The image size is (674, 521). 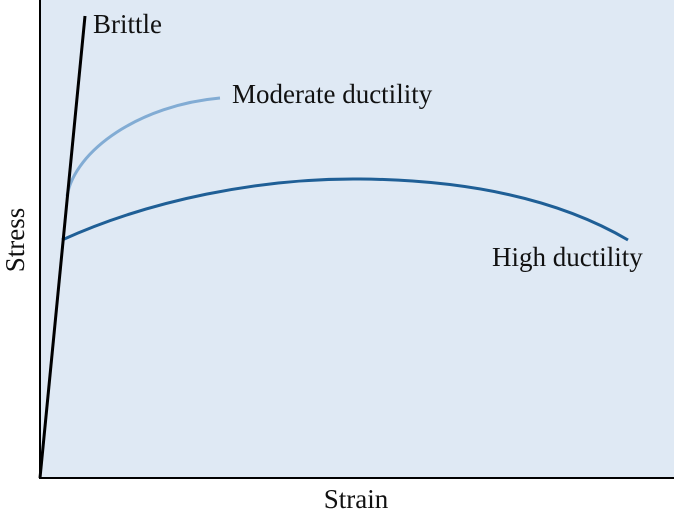 What do you see at coordinates (127, 24) in the screenshot?
I see `curve-label: Brittle` at bounding box center [127, 24].